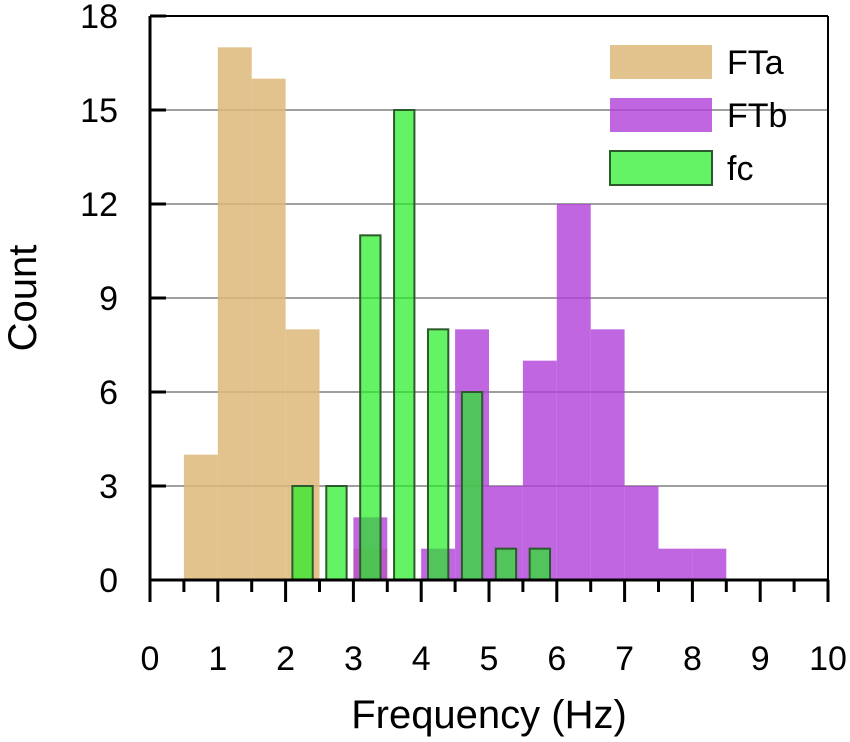 The width and height of the screenshot is (850, 742). Describe the element at coordinates (99, 18) in the screenshot. I see `y-tick-label: 18` at that location.